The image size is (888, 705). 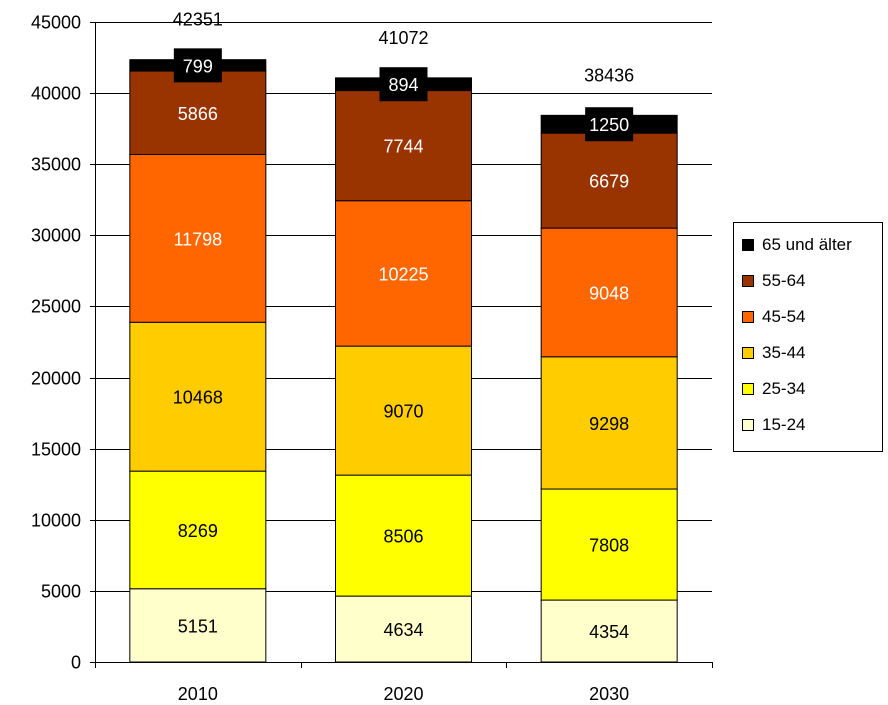 What do you see at coordinates (56, 450) in the screenshot?
I see `y-tick-label: 15000` at bounding box center [56, 450].